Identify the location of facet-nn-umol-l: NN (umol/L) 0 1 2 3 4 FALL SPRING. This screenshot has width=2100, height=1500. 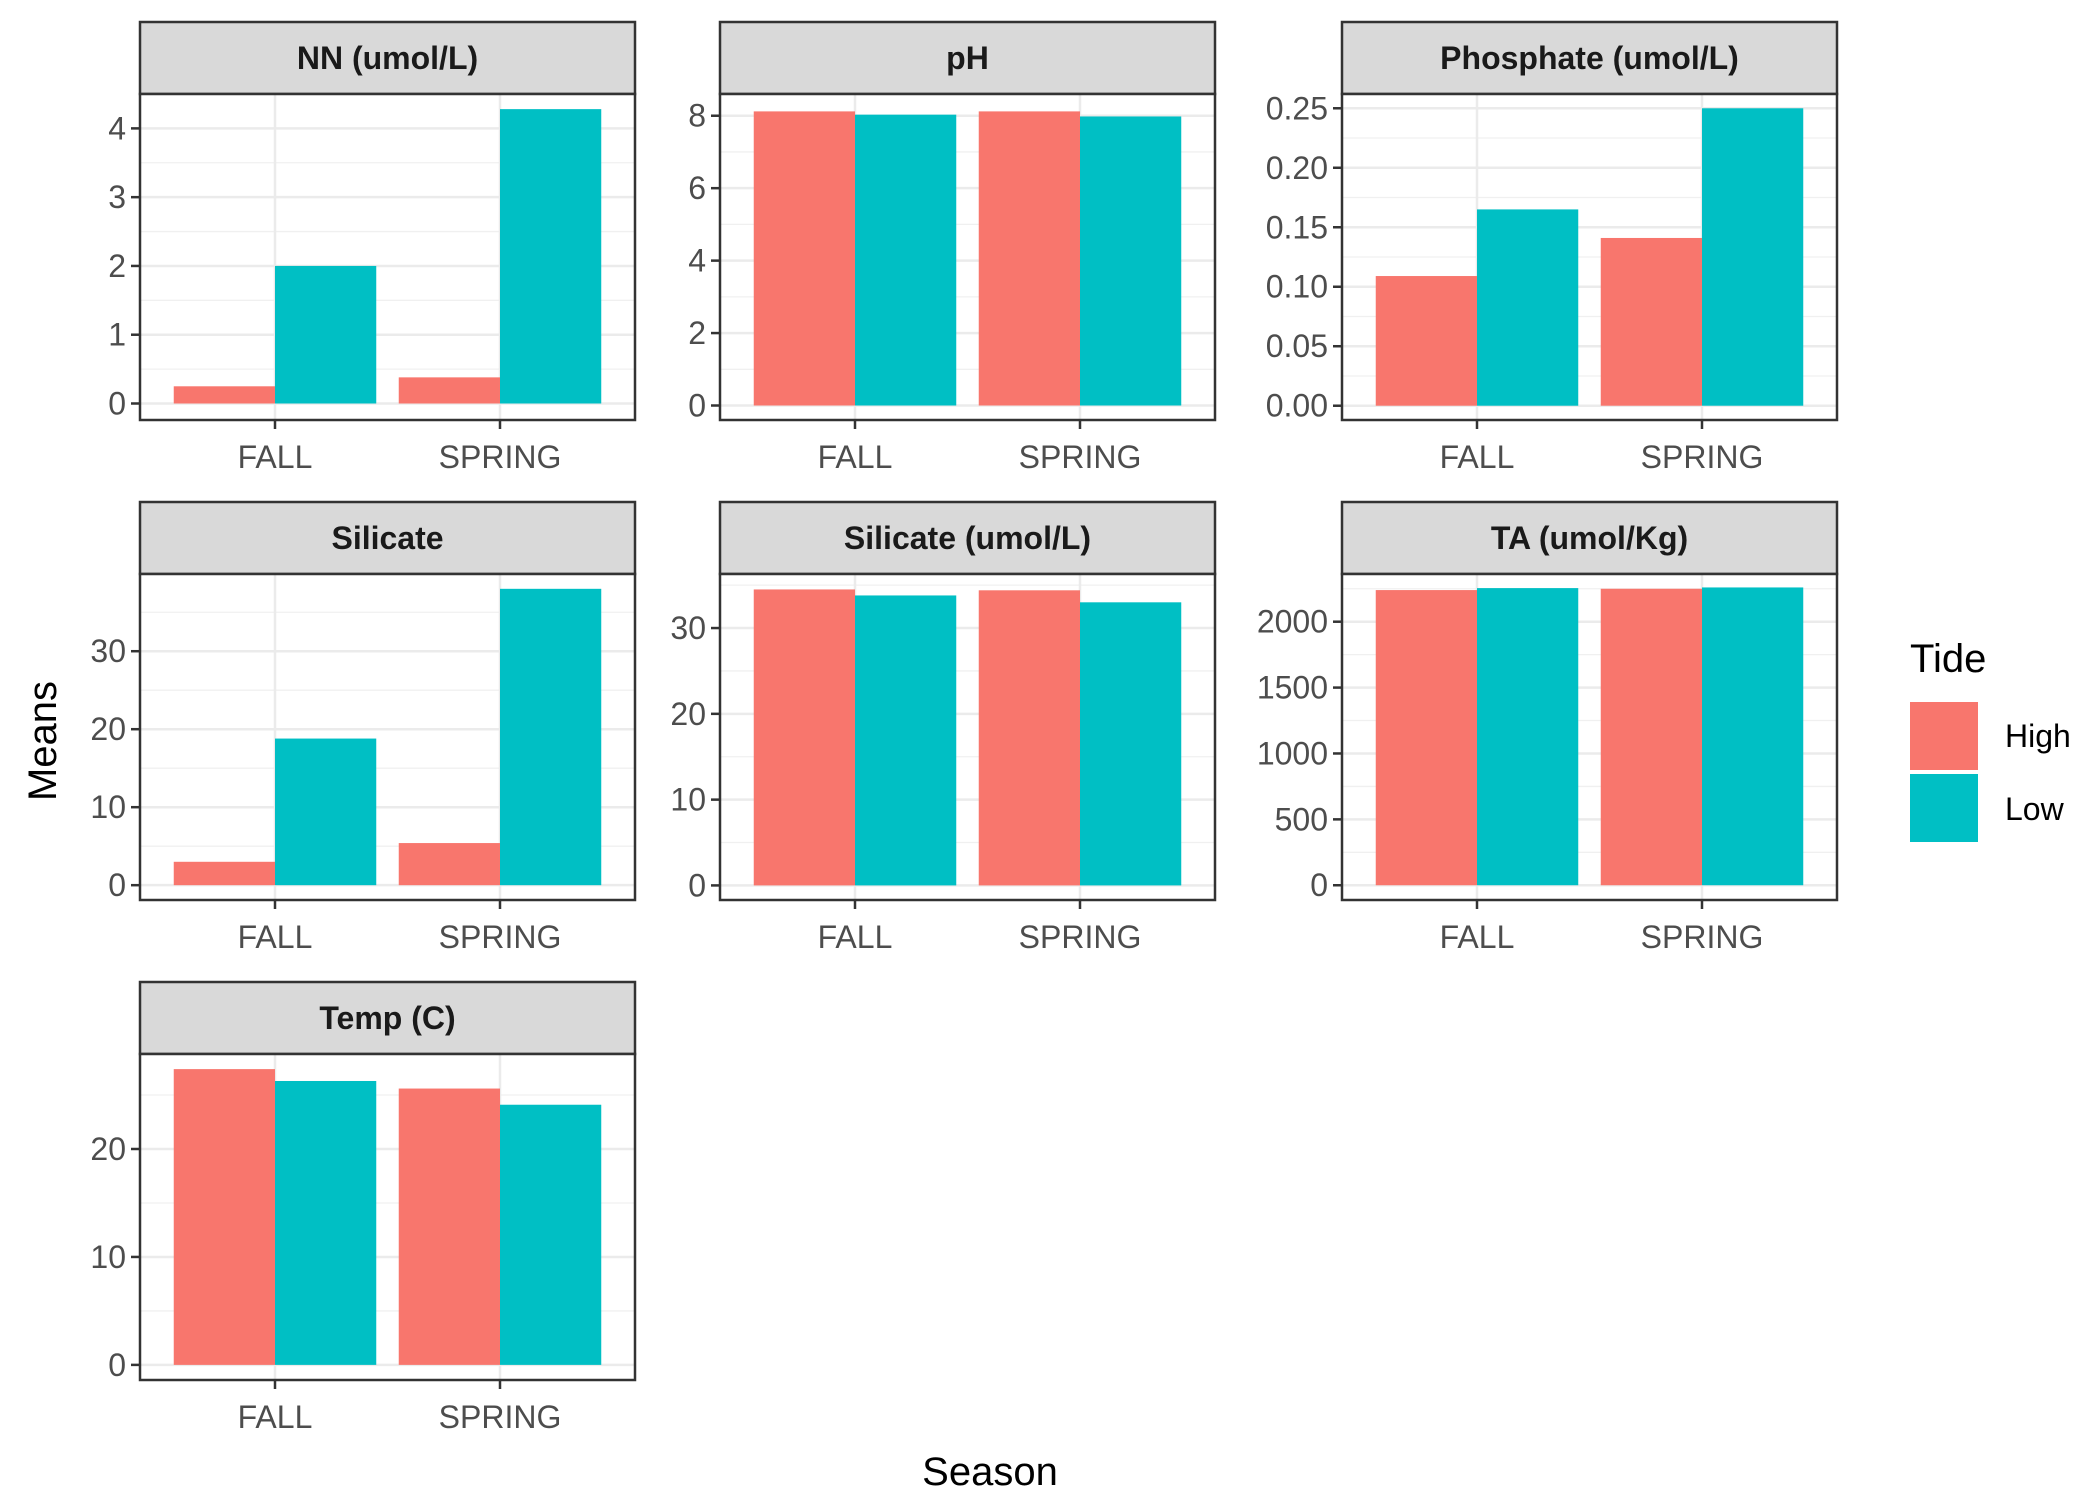
(372, 247).